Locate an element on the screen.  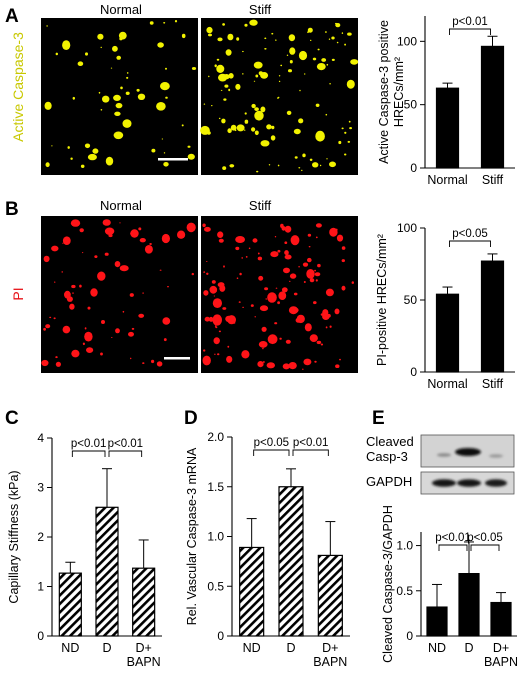
y-tick-label: 3 is located at coordinates (40, 488).